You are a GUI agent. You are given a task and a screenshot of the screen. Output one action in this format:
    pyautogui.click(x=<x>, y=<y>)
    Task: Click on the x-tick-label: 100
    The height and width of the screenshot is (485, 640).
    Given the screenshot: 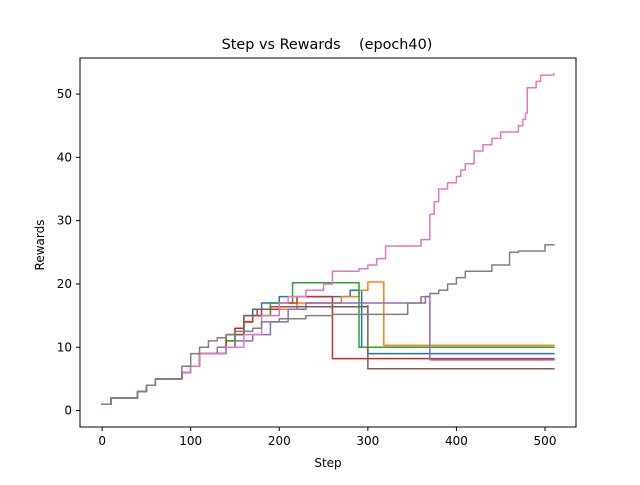 What is the action you would take?
    pyautogui.click(x=190, y=441)
    